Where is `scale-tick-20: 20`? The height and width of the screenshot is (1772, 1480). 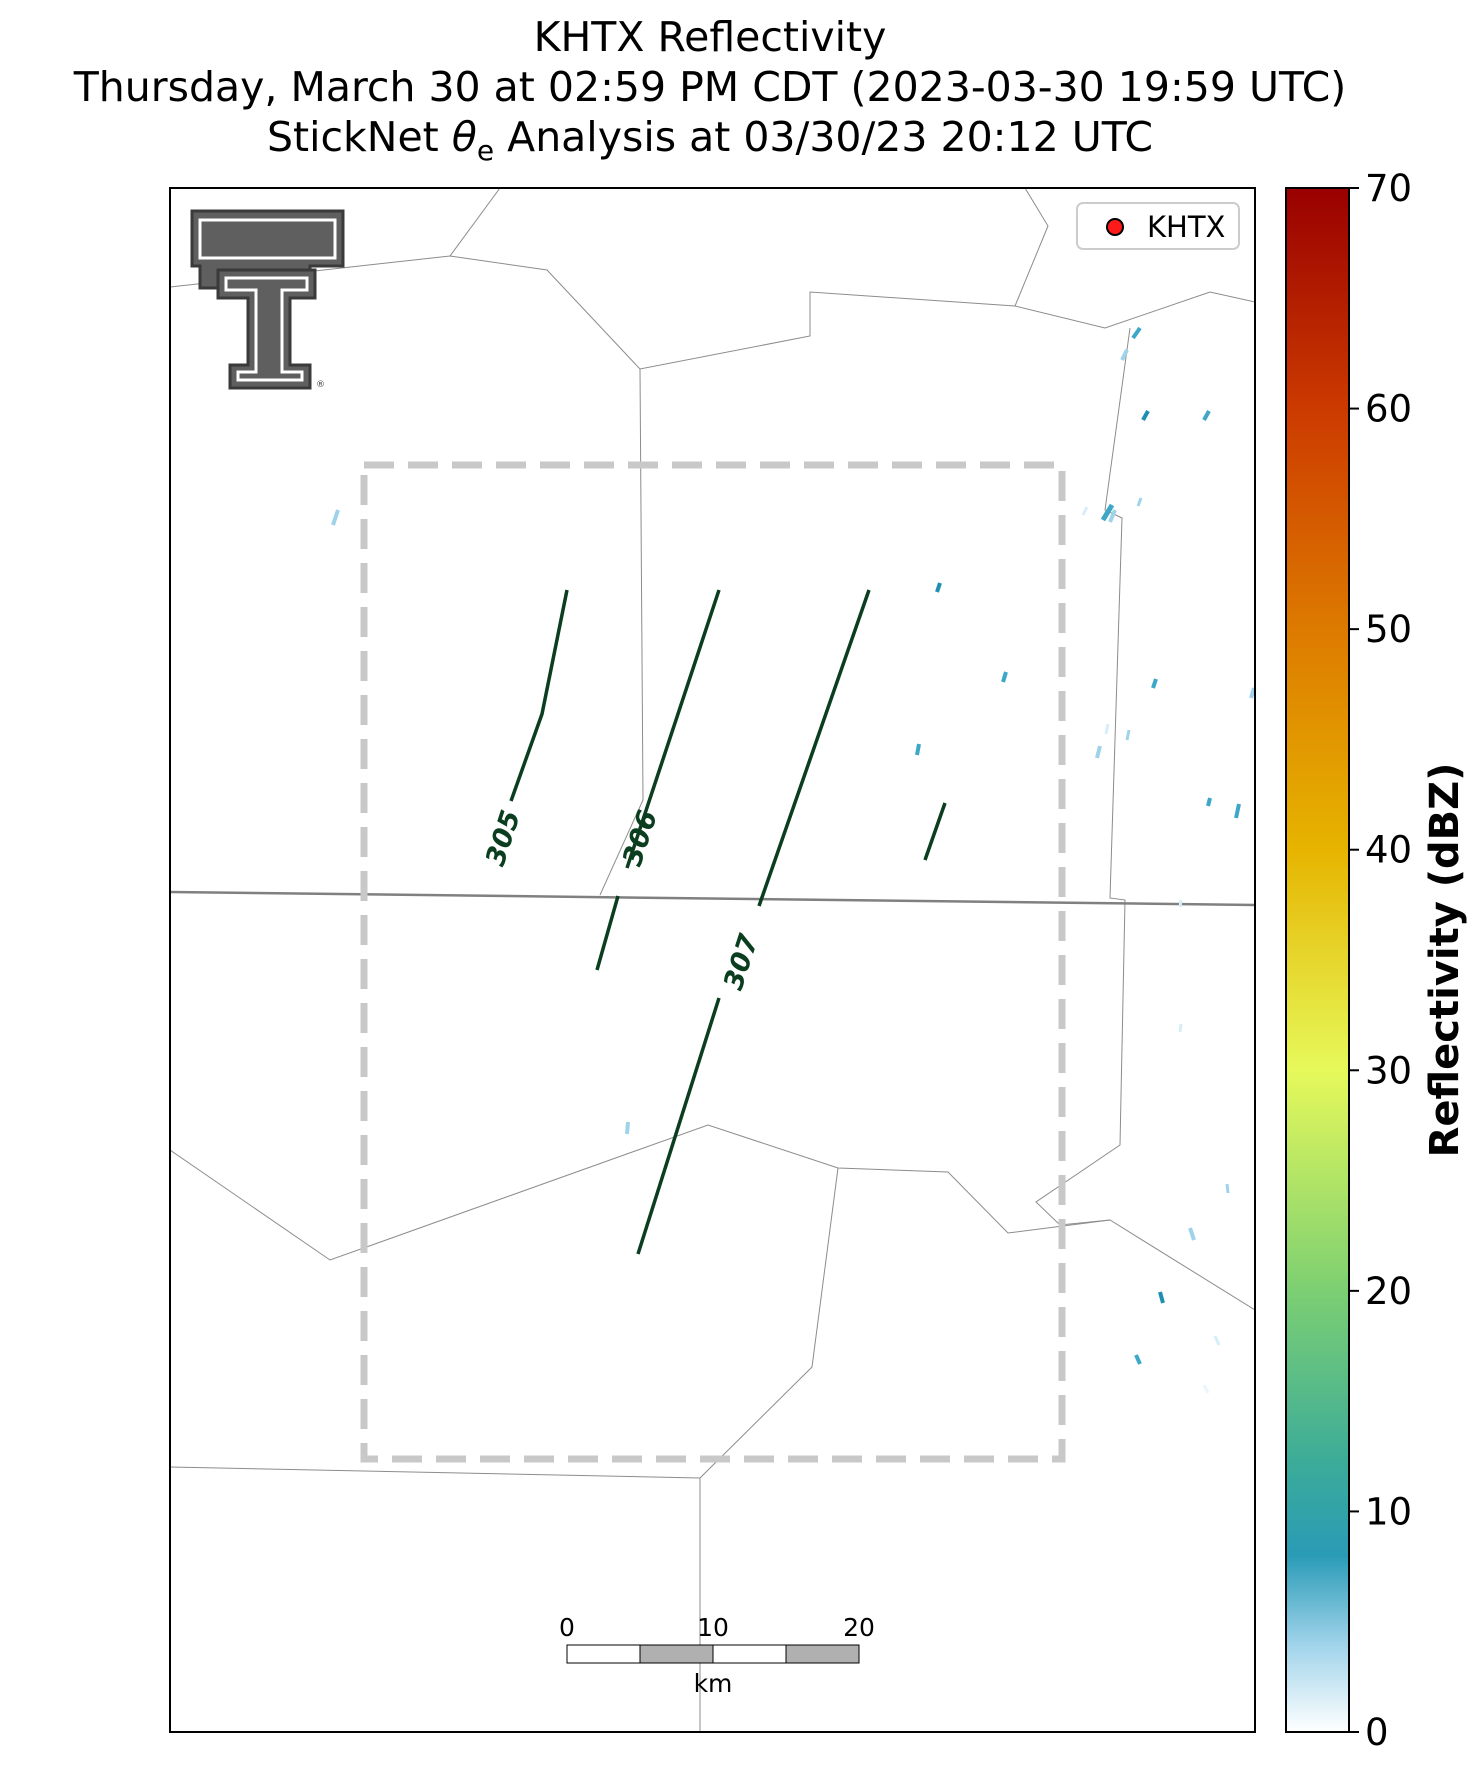 scale-tick-20: 20 is located at coordinates (859, 1627).